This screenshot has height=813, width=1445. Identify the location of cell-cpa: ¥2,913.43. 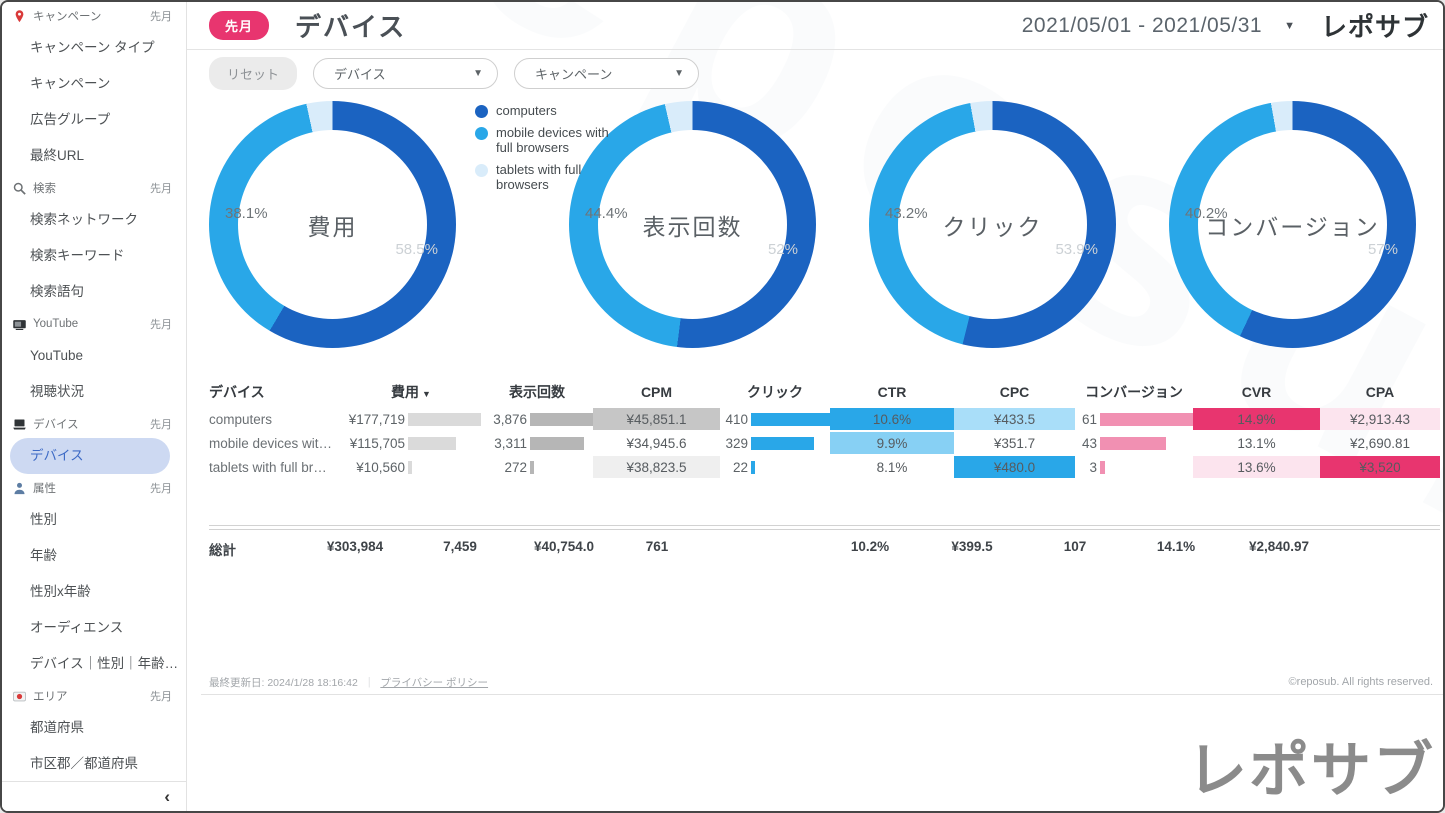
(1380, 419).